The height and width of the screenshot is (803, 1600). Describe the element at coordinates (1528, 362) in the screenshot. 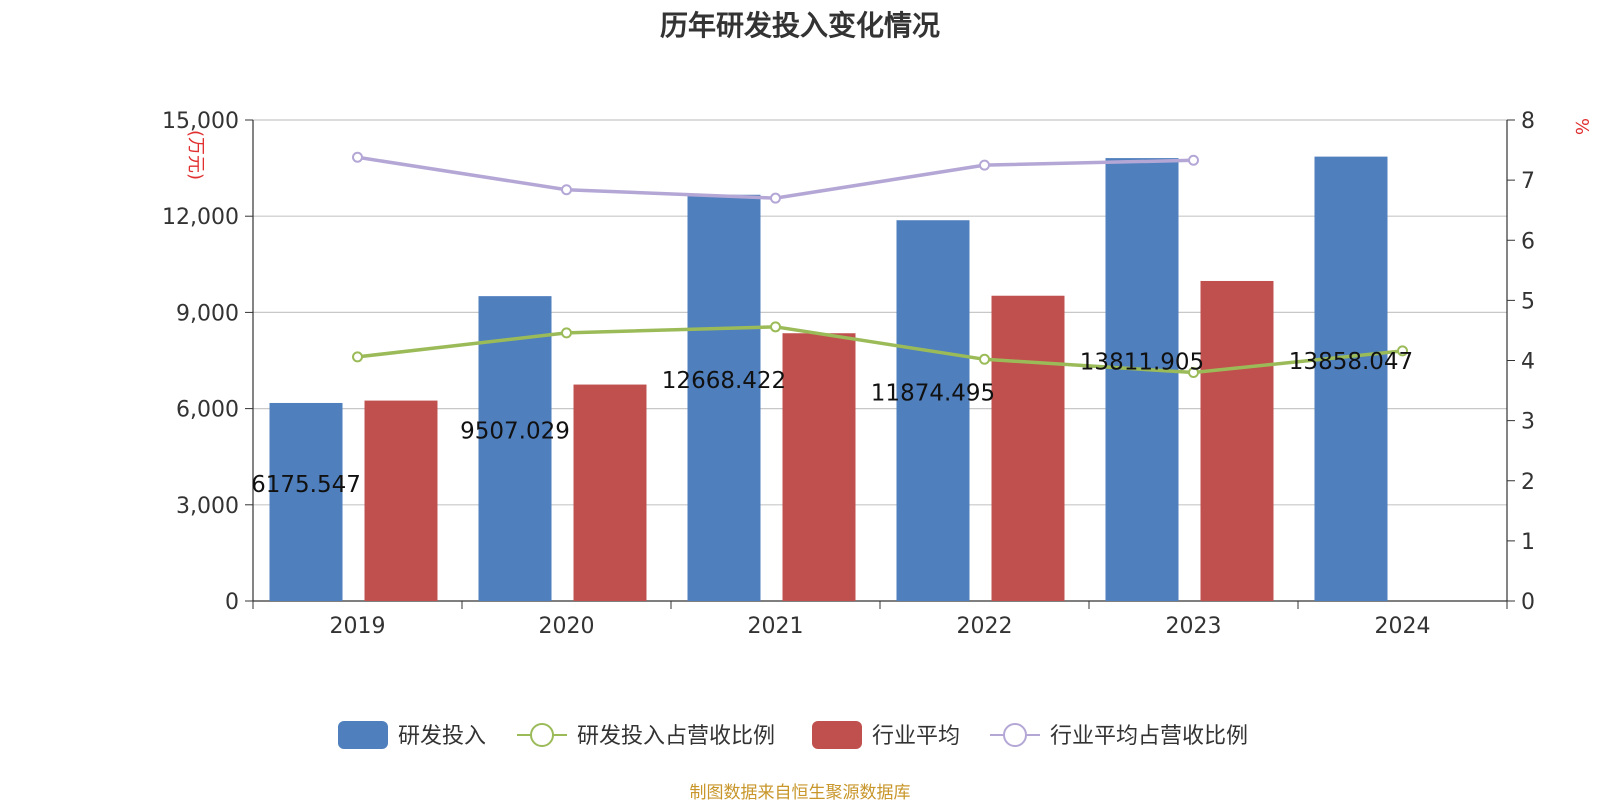

I see `y-right-tick-label: 4` at that location.